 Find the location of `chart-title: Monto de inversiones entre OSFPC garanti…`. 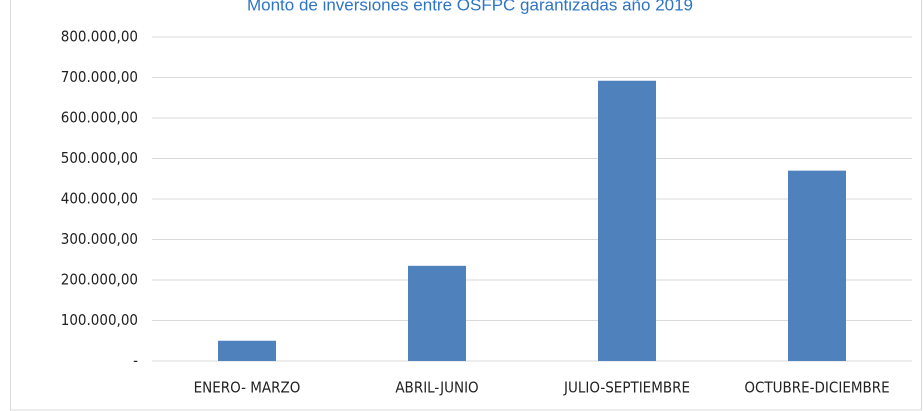

chart-title: Monto de inversiones entre OSFPC garanti… is located at coordinates (470, 7).